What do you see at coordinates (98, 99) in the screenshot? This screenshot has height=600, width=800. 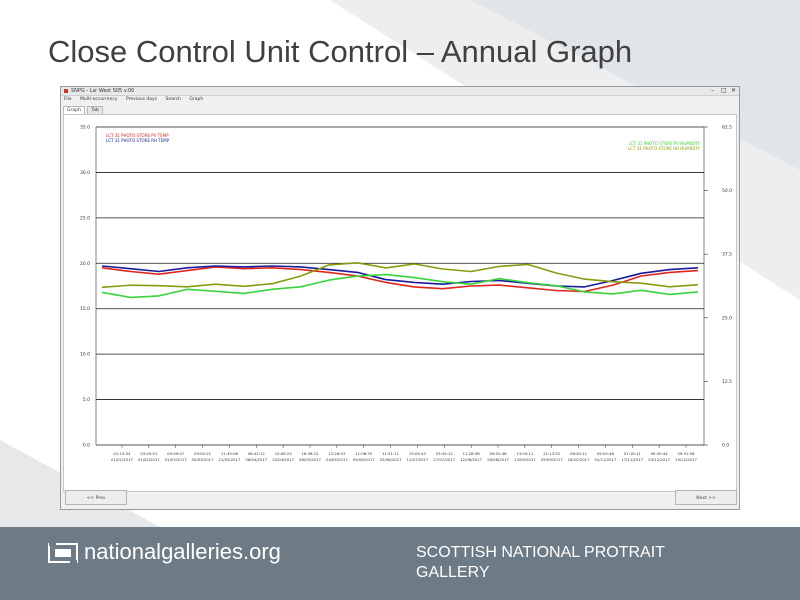 I see `menu-item-multi-occurrency: Multi-occurrency` at bounding box center [98, 99].